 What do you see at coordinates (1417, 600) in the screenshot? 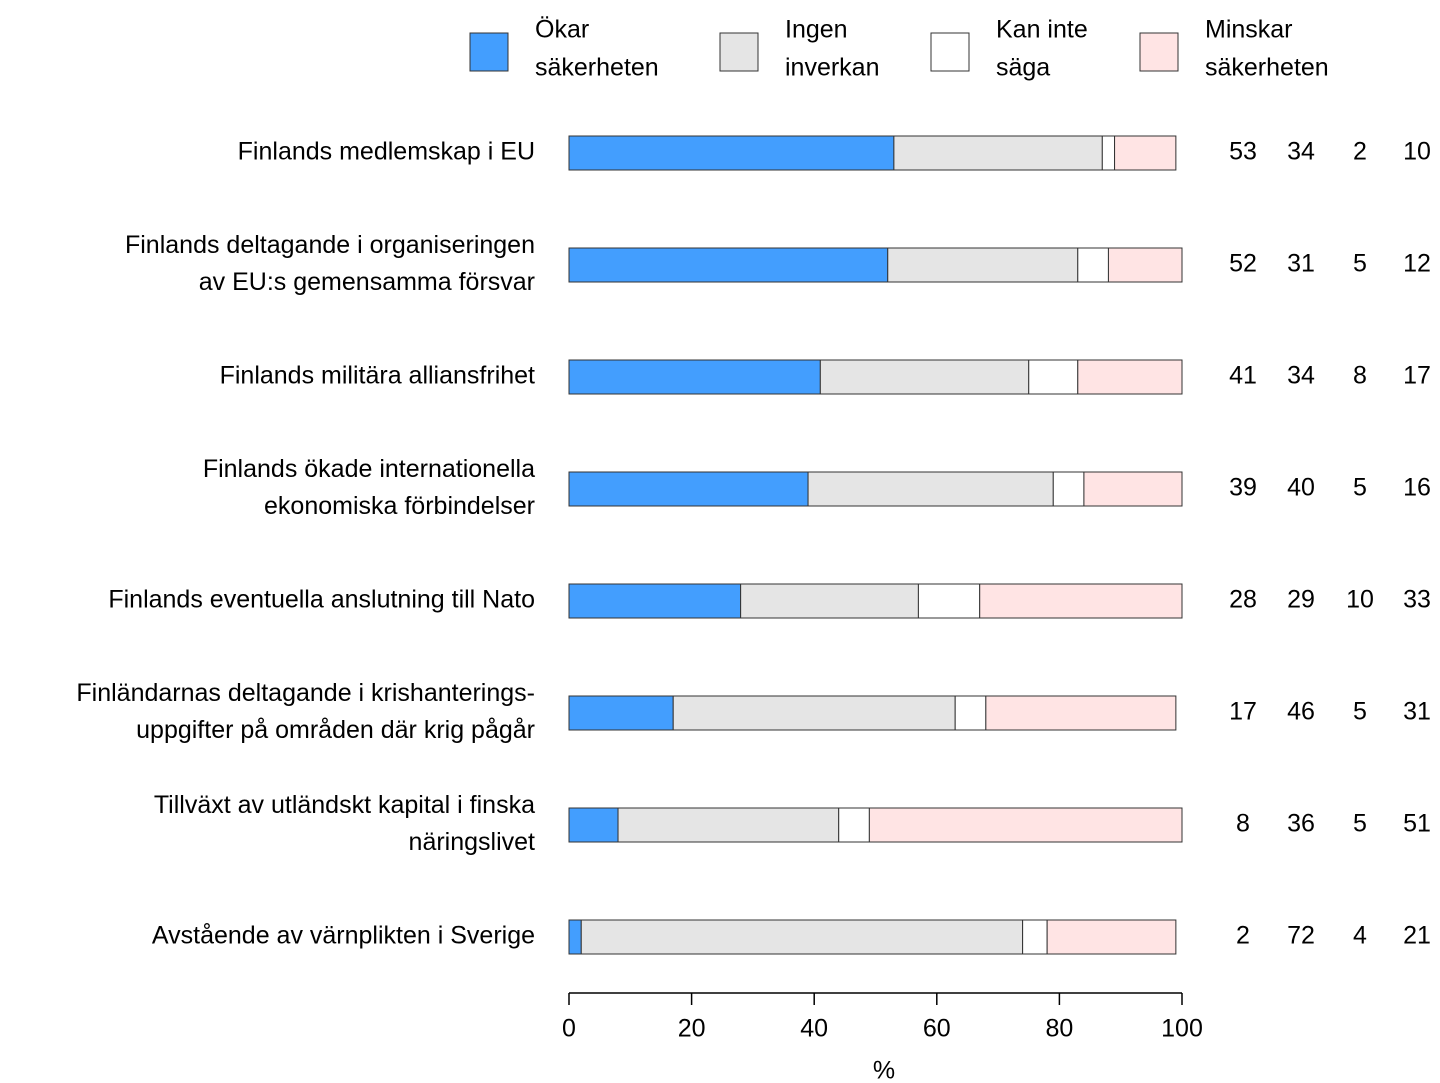
I see `value-label: 33` at bounding box center [1417, 600].